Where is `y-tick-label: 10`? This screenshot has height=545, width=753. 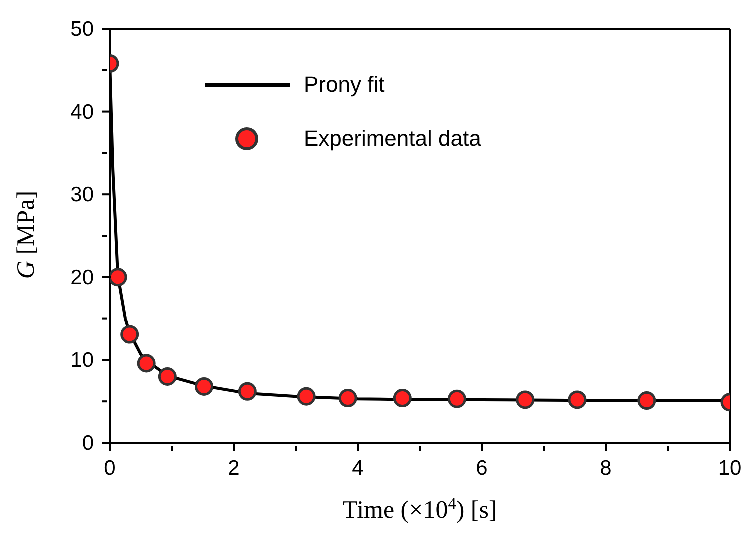 y-tick-label: 10 is located at coordinates (82, 360).